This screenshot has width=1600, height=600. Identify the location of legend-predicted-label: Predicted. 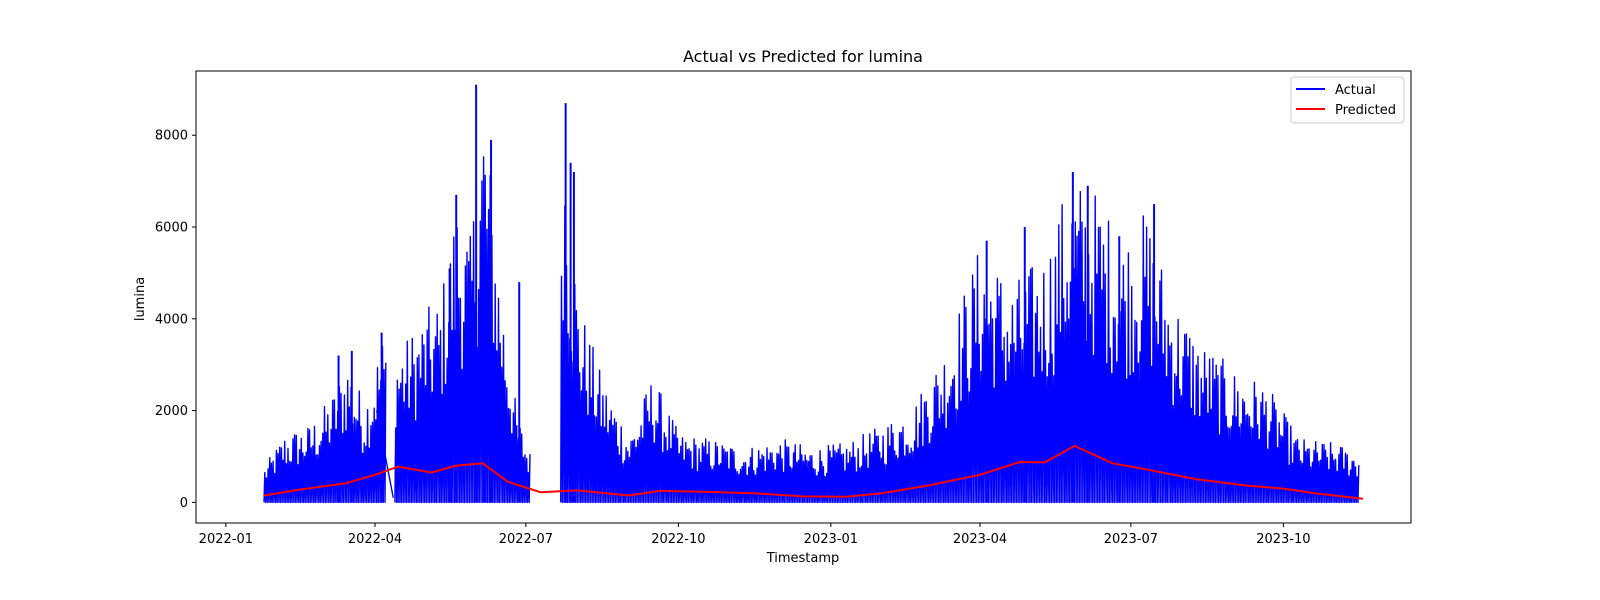
(1365, 110).